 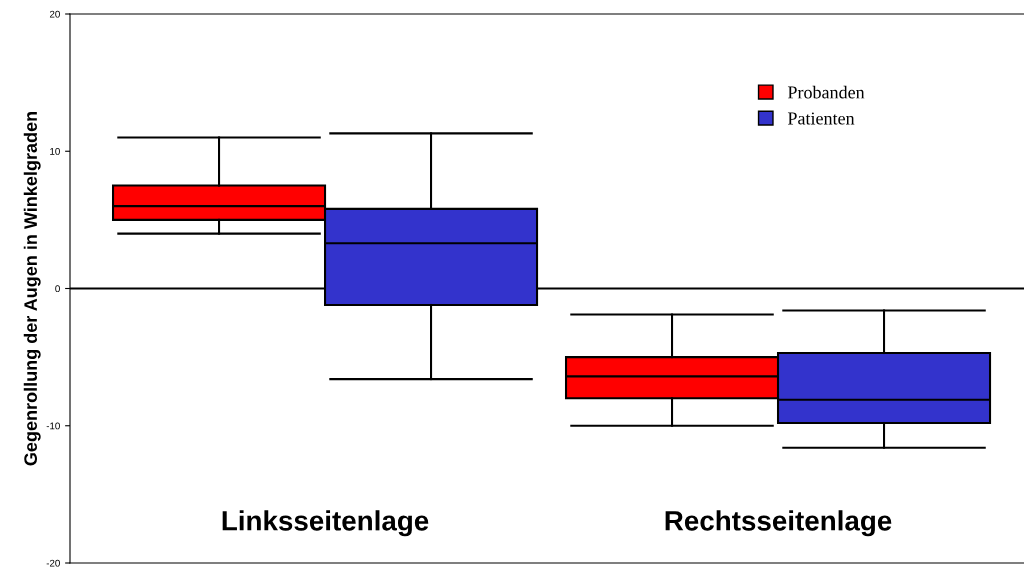 I want to click on y-tick-label: 20, so click(x=54, y=14).